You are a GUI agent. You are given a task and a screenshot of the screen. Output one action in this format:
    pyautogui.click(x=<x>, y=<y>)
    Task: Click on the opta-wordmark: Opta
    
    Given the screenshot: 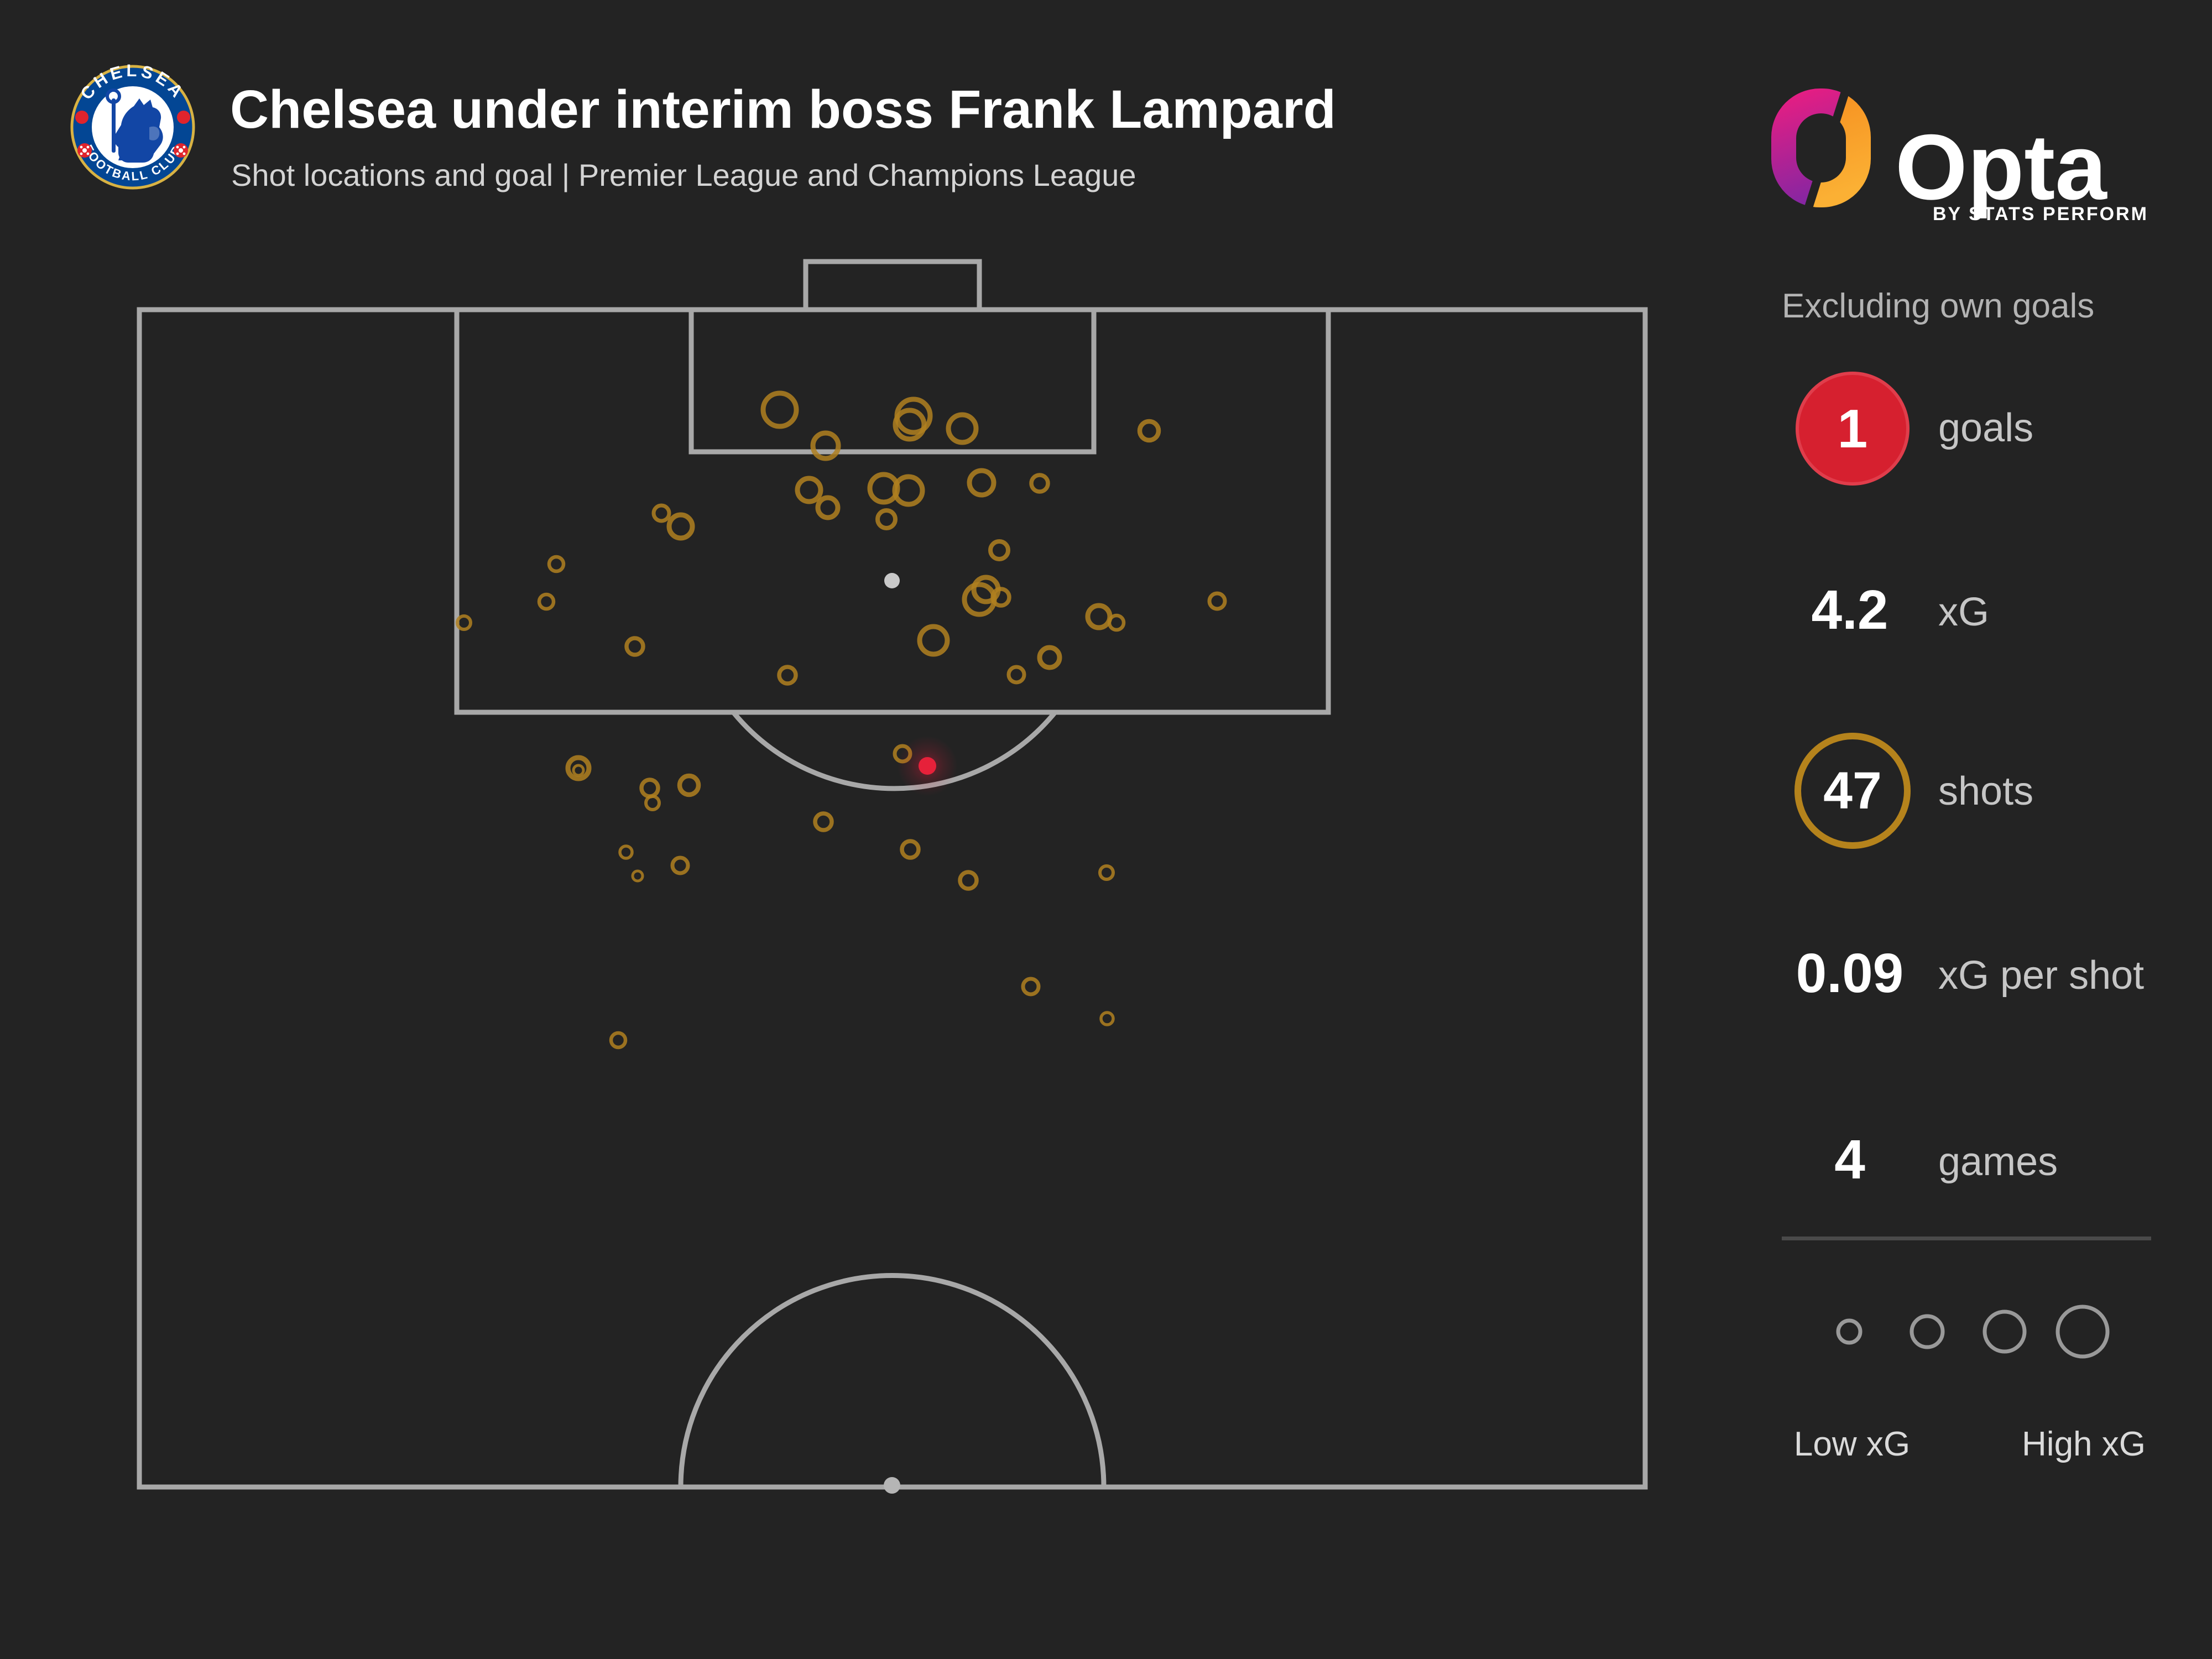 What is the action you would take?
    pyautogui.click(x=2001, y=167)
    